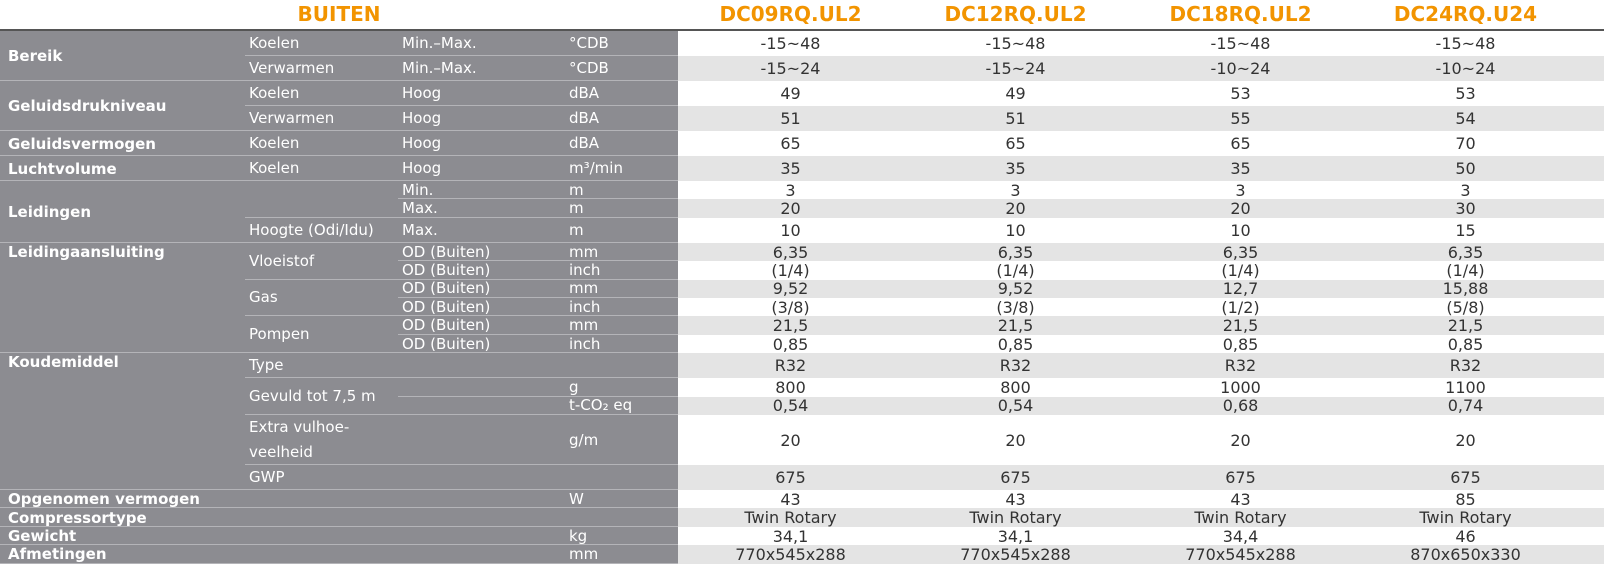  Describe the element at coordinates (267, 477) in the screenshot. I see `subgroup-label: GWP` at that location.